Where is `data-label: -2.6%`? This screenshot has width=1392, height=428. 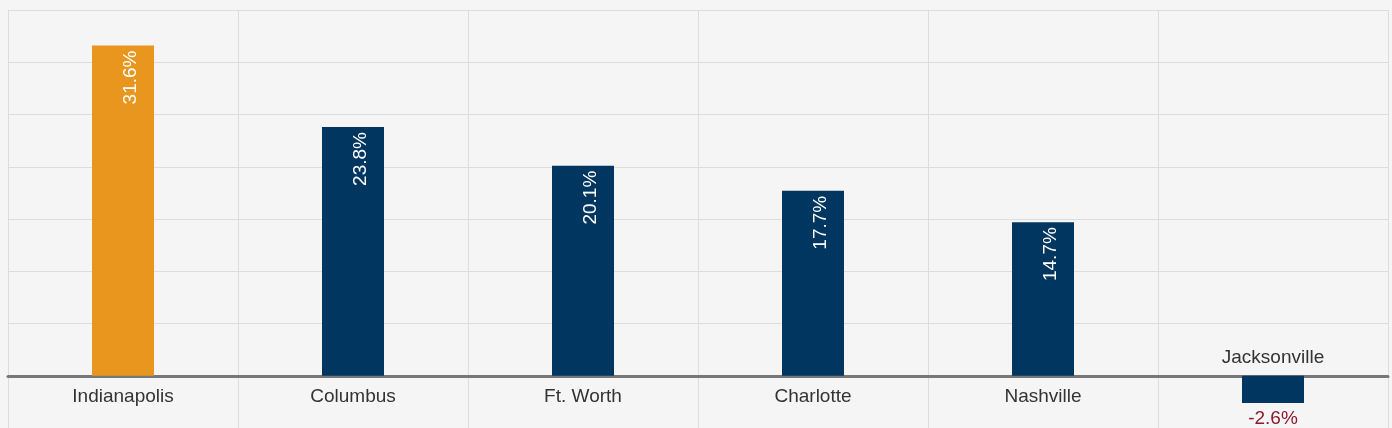
data-label: -2.6% is located at coordinates (1273, 417).